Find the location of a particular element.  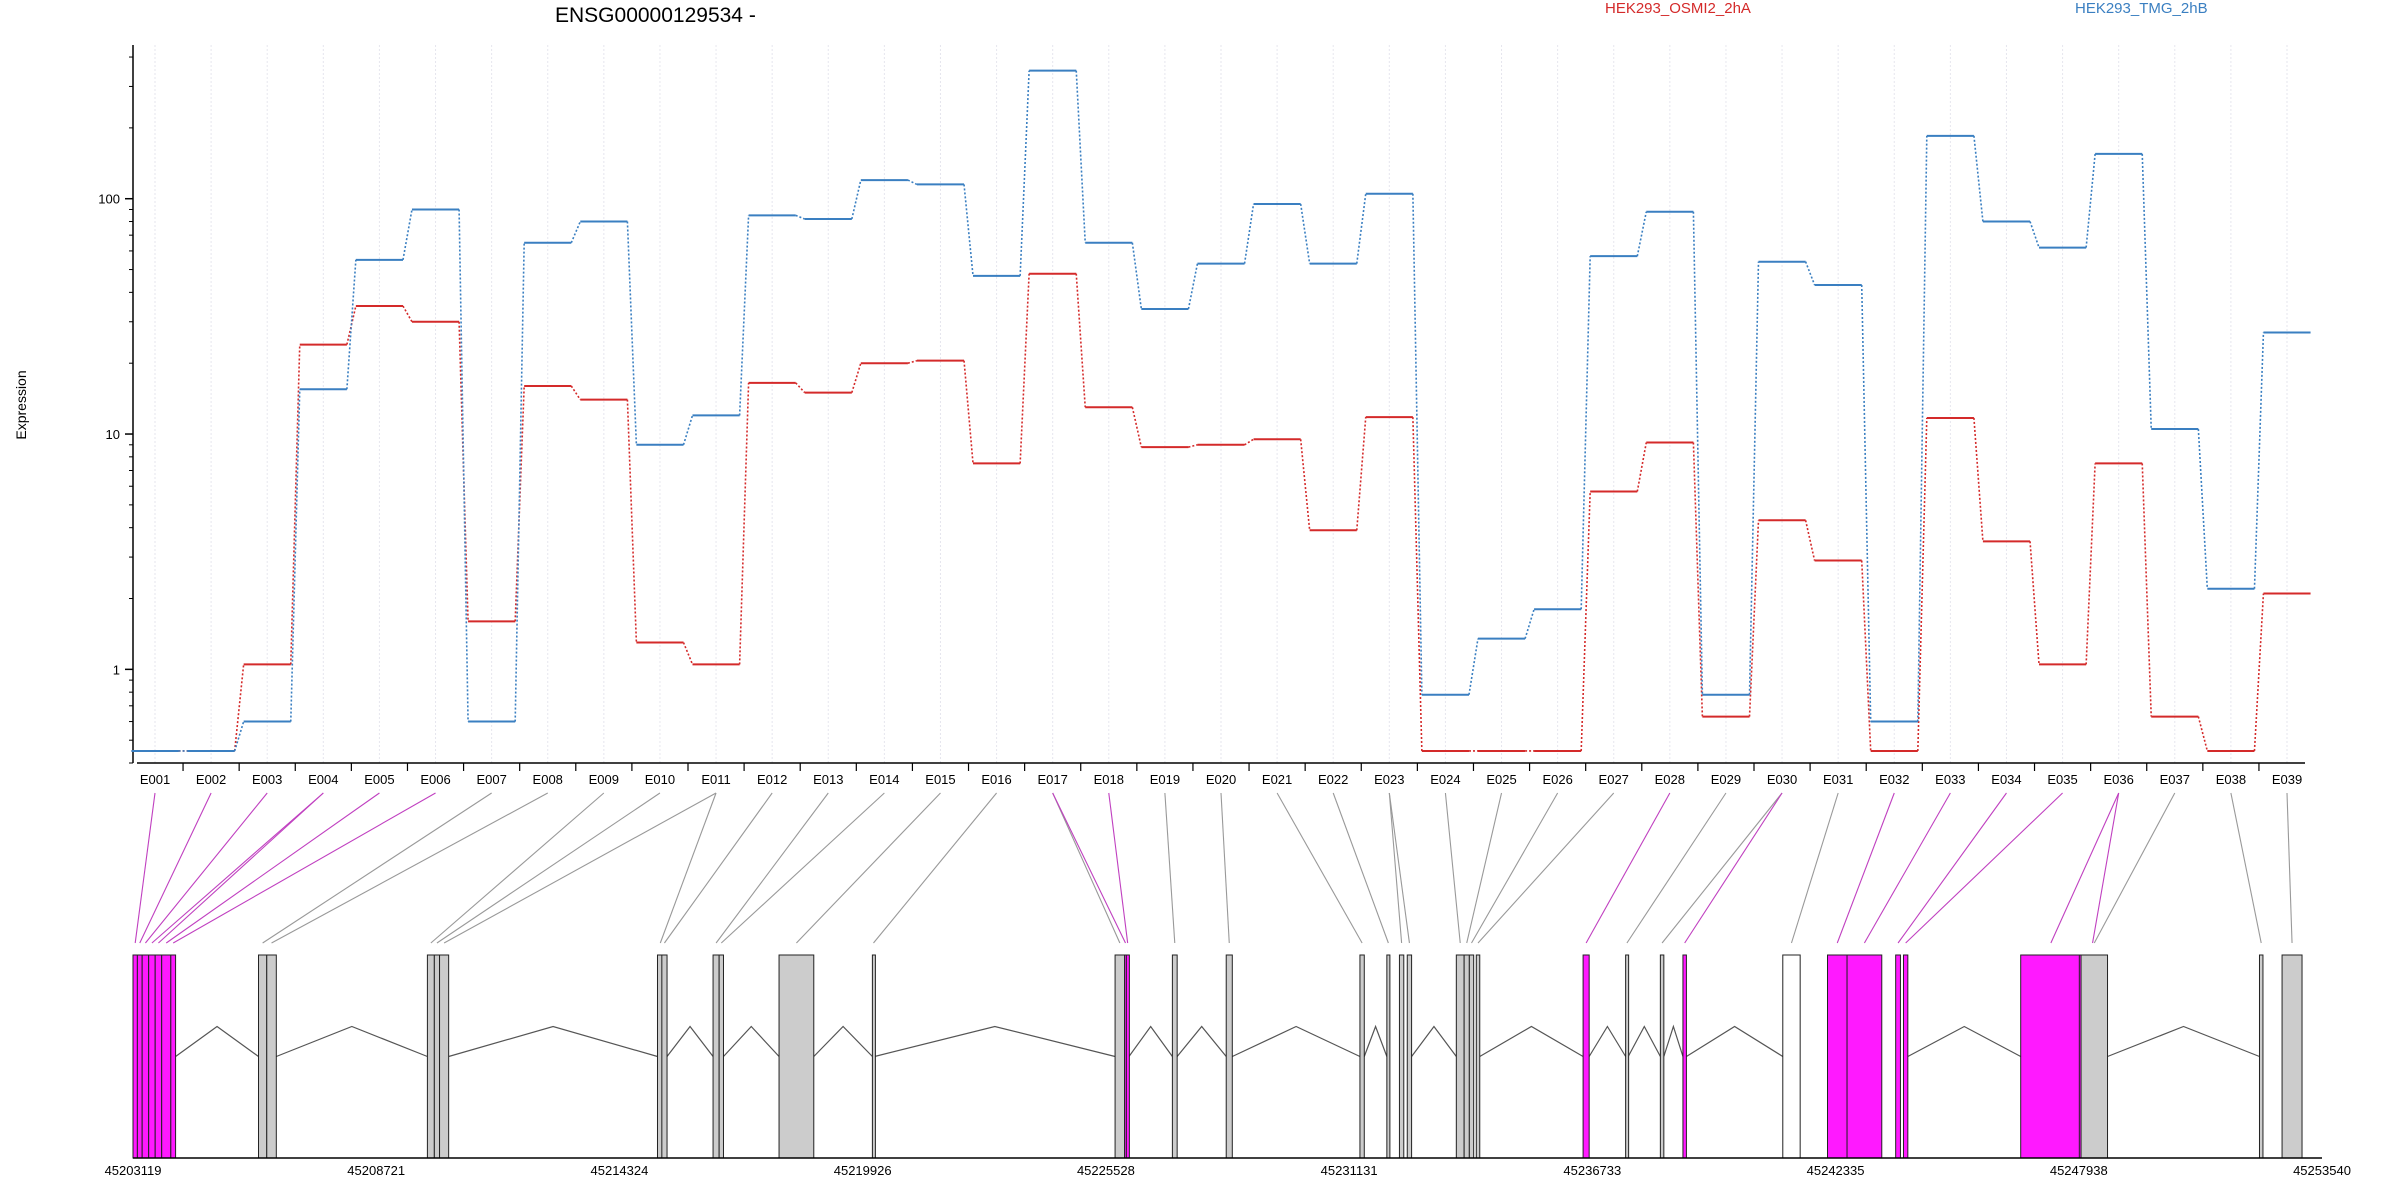

y-tick-label: 10 is located at coordinates (113, 434).